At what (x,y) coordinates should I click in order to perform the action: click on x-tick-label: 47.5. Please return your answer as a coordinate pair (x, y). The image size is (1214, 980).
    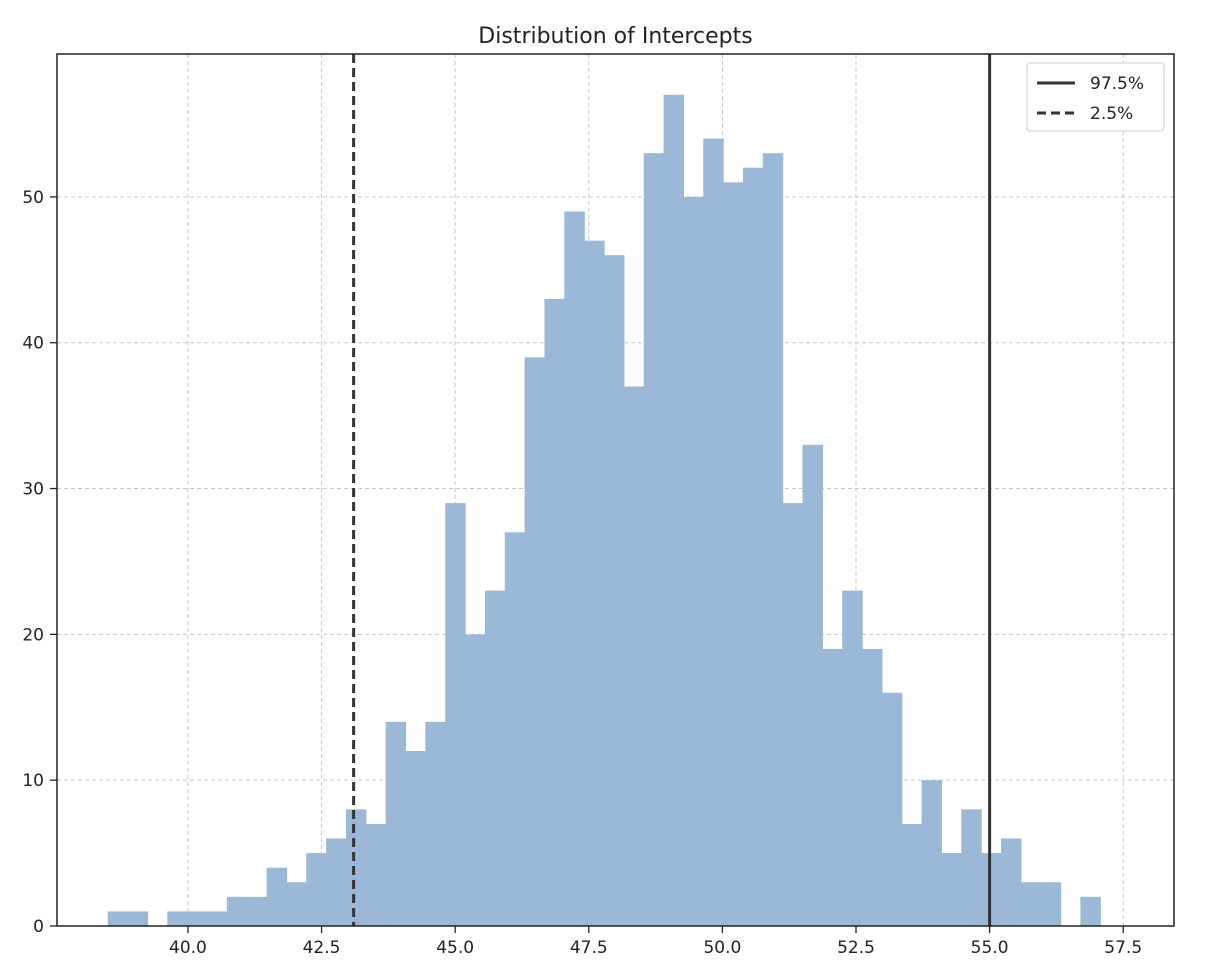
    Looking at the image, I should click on (589, 948).